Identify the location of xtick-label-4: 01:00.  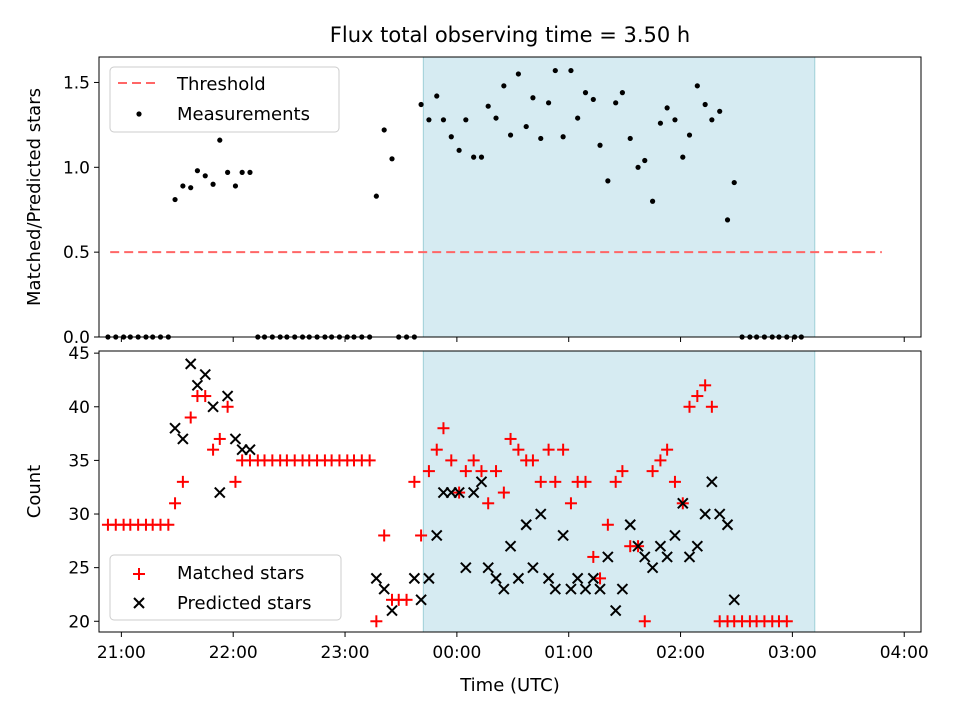
(568, 653).